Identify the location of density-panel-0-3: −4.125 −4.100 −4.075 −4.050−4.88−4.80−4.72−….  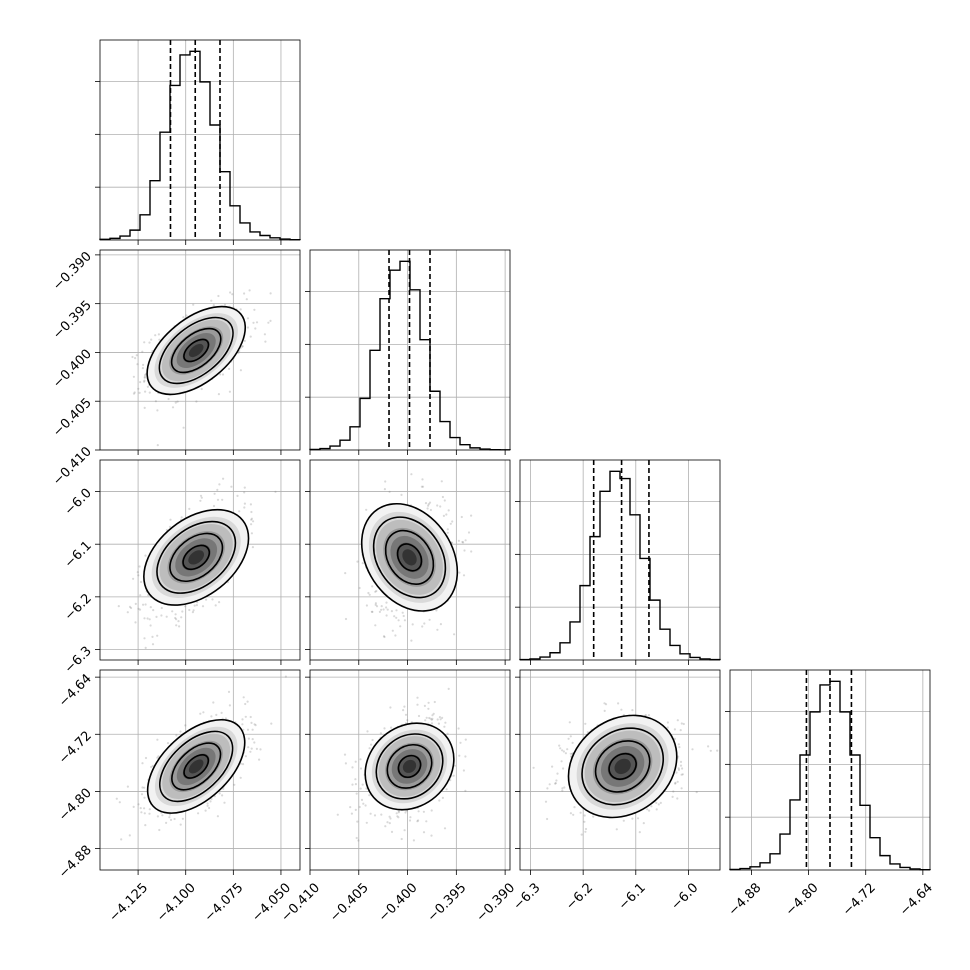
(178, 797).